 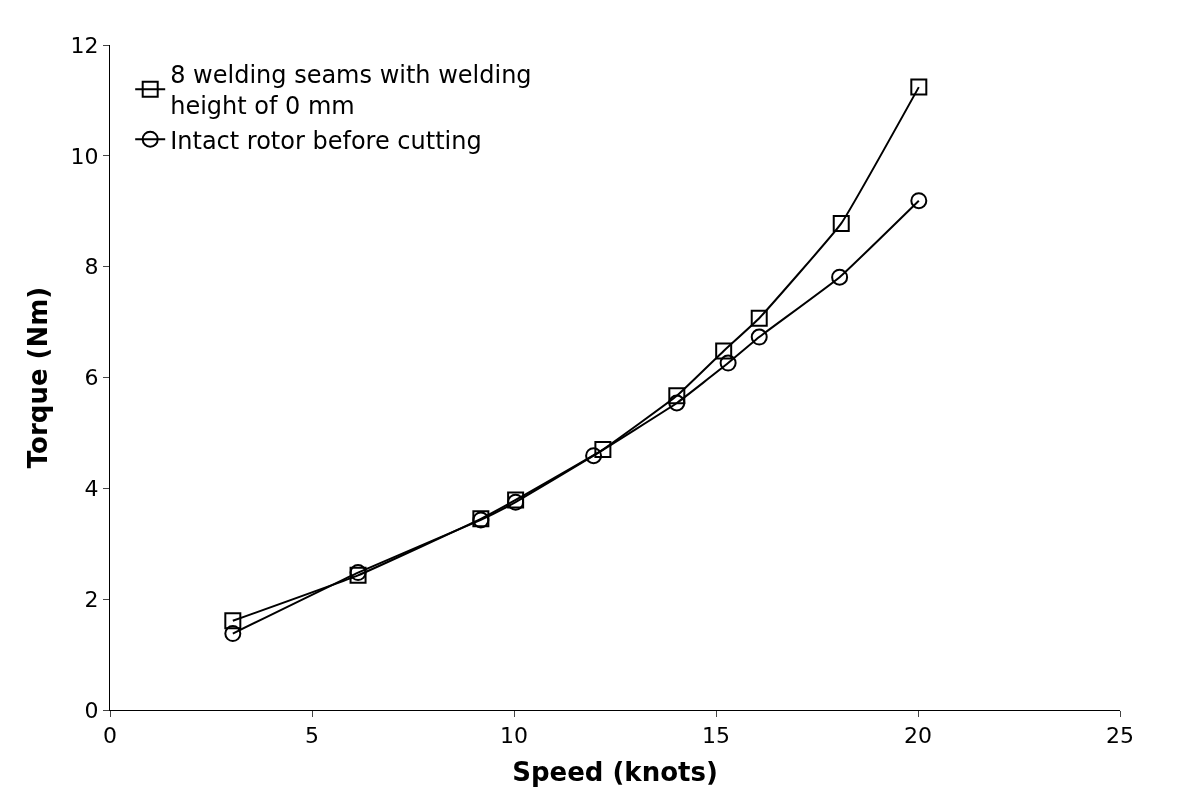 What do you see at coordinates (84, 45) in the screenshot?
I see `y-tick-label: 12` at bounding box center [84, 45].